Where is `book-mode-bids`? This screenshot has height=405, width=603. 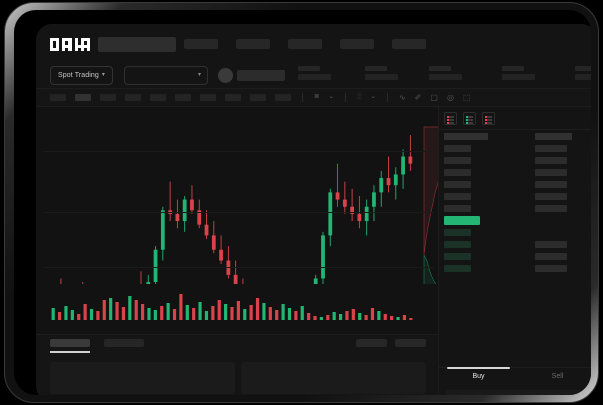
book-mode-bids is located at coordinates (469, 118).